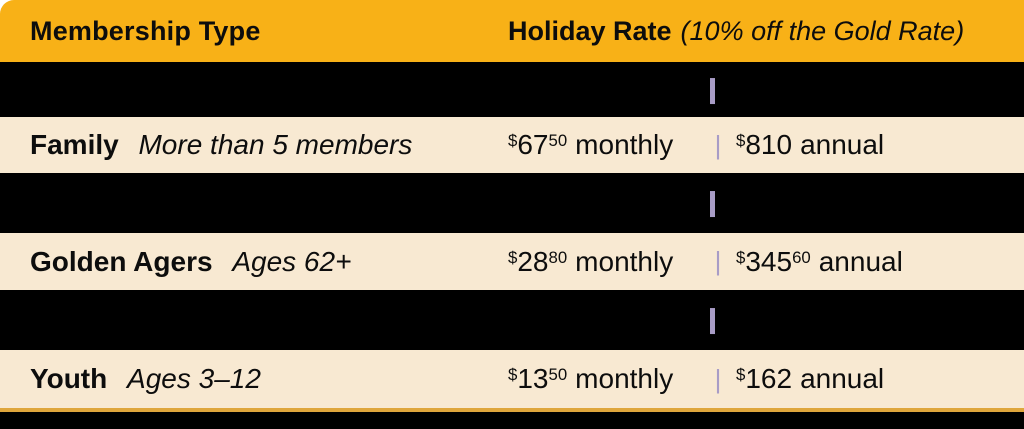 The height and width of the screenshot is (429, 1024). I want to click on membership-type-cell: Family More than 5 members, so click(206, 145).